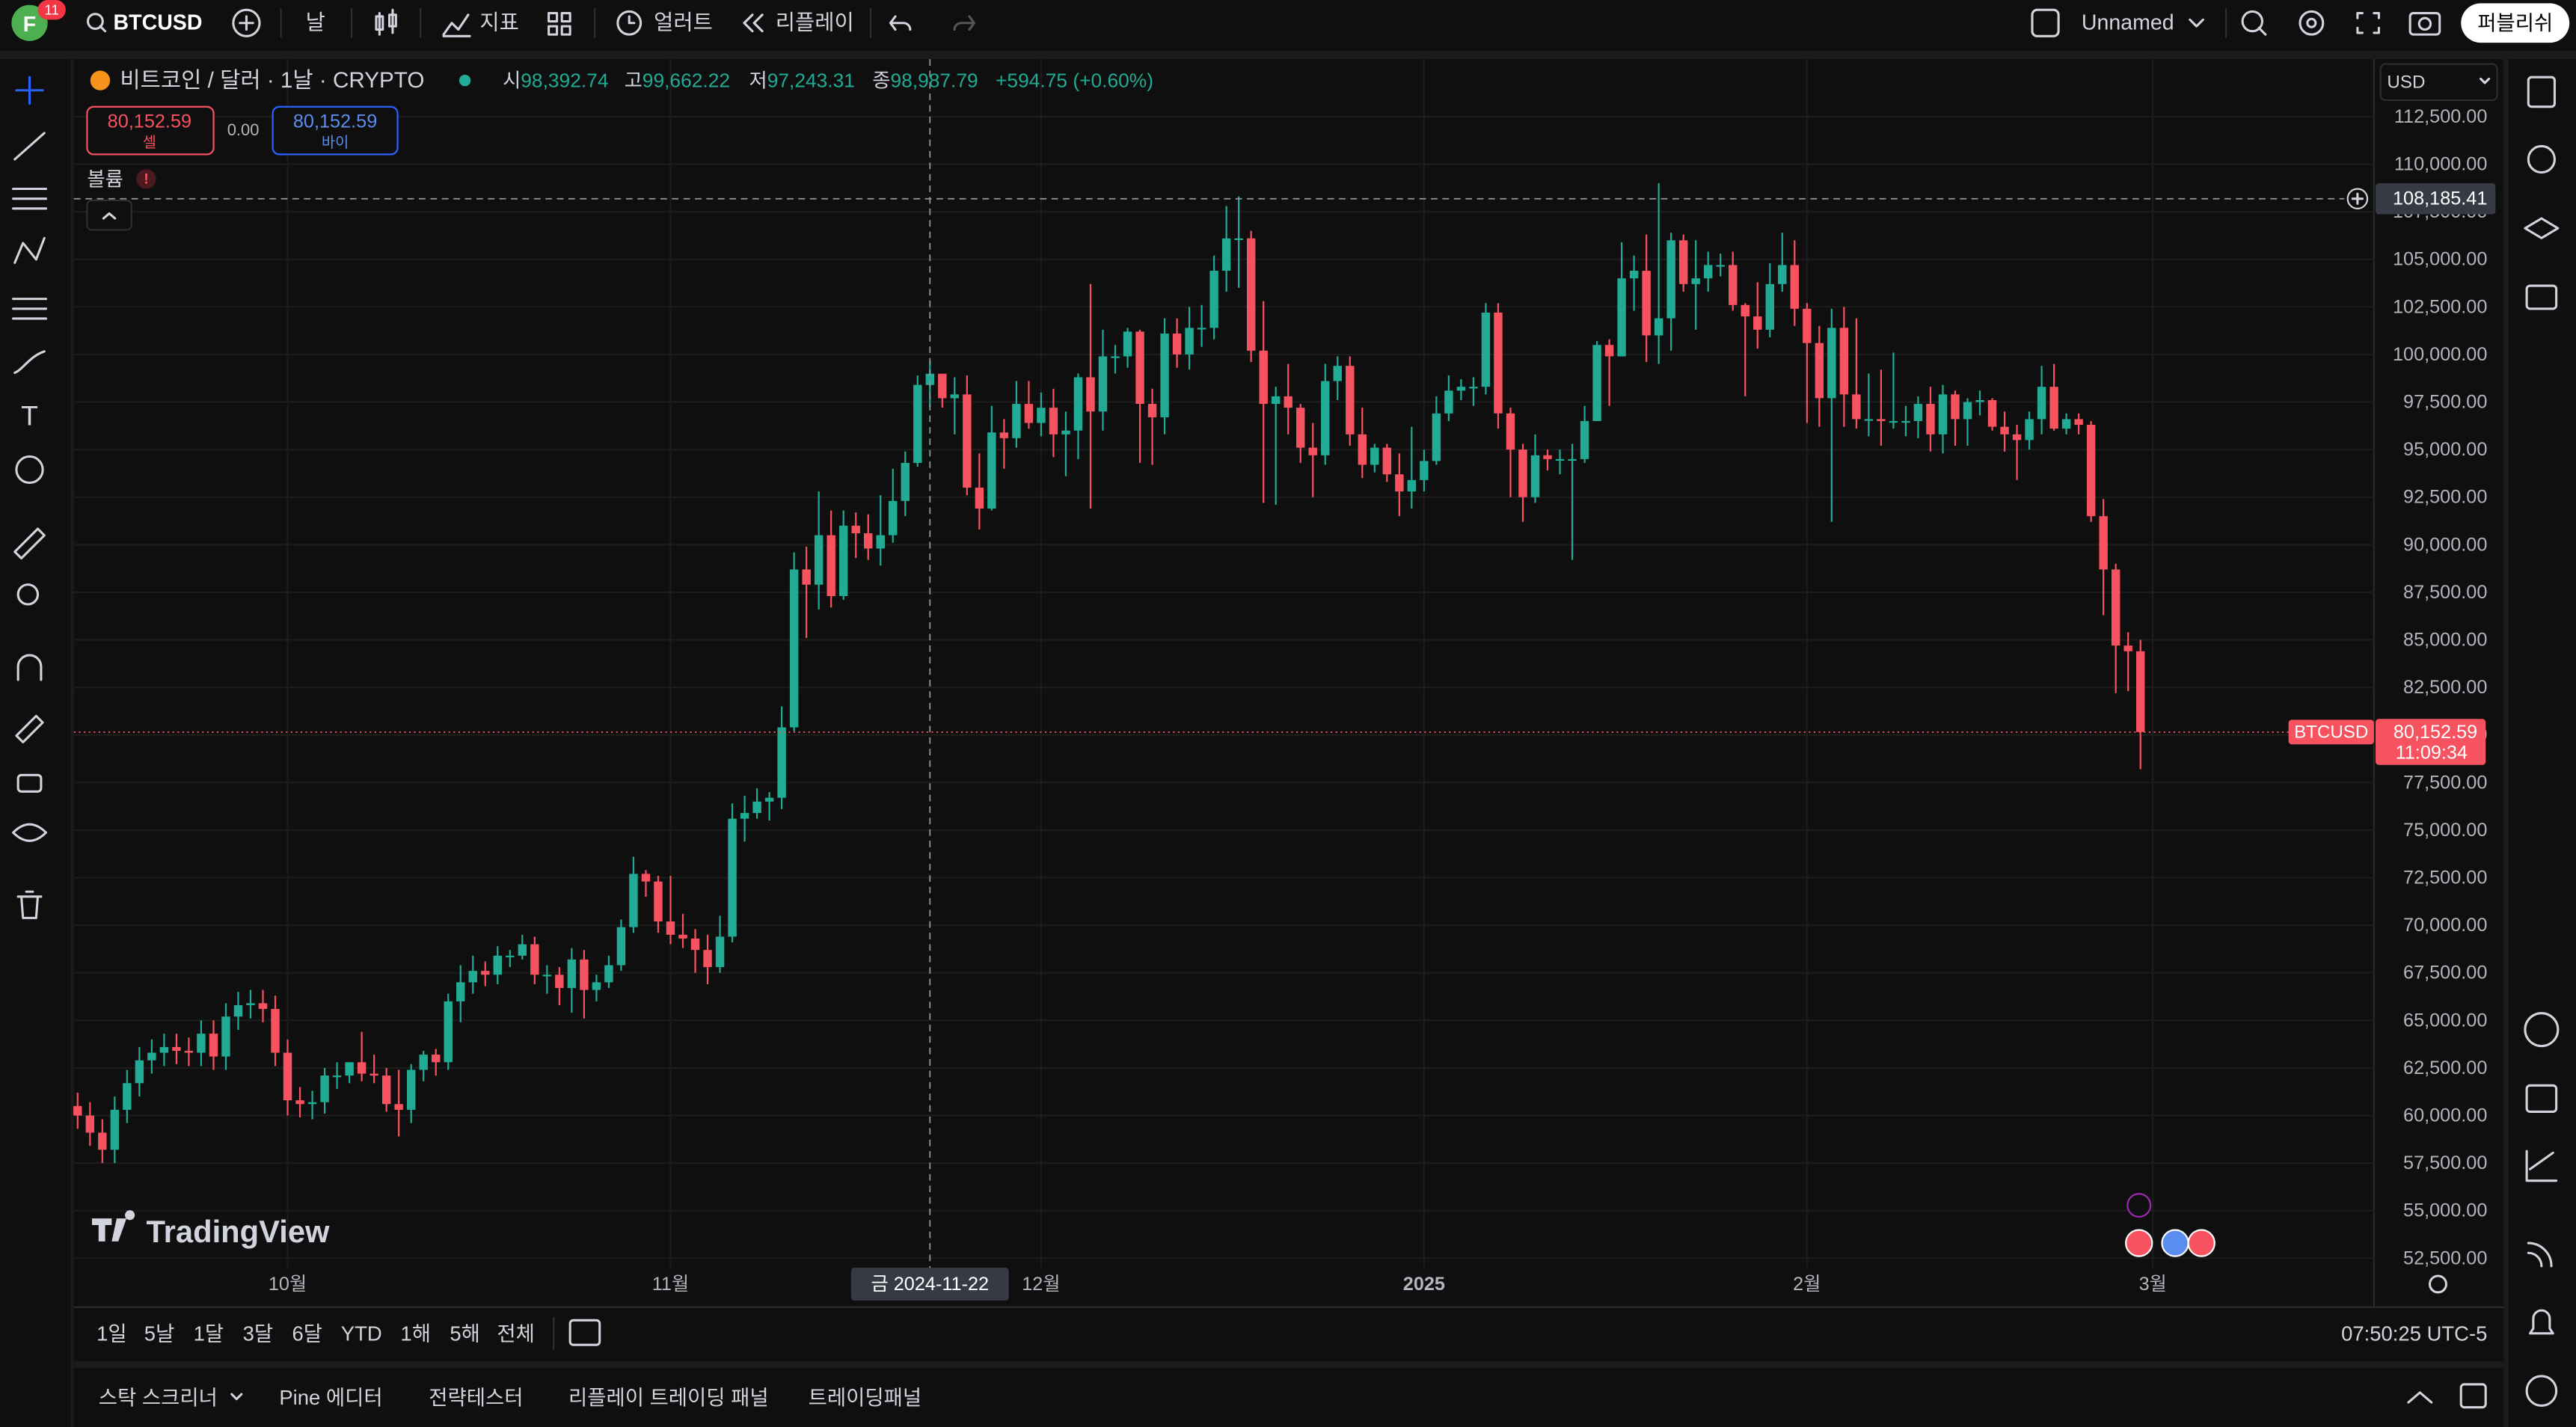  I want to click on buy-button: 80,152.59 바이, so click(335, 130).